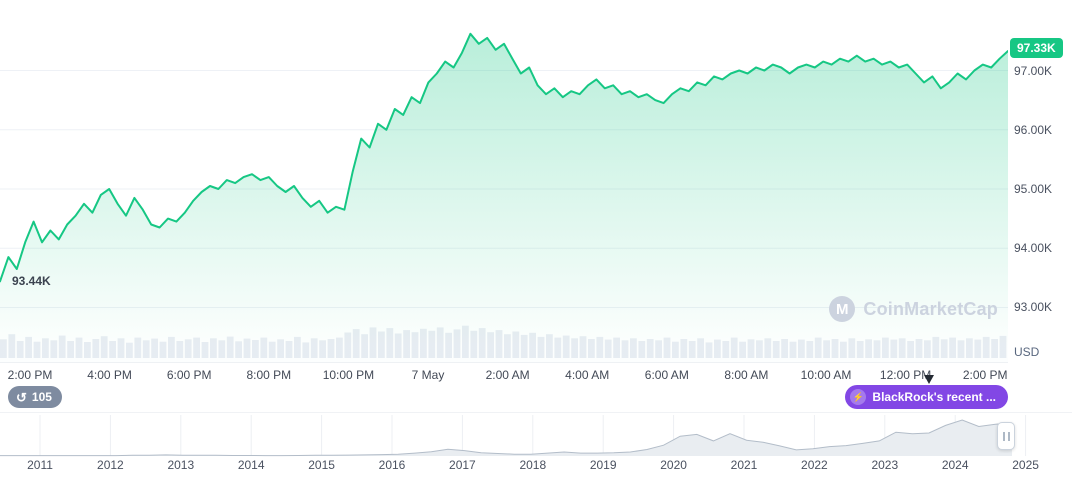 This screenshot has width=1072, height=477. I want to click on year-label: 2022, so click(814, 465).